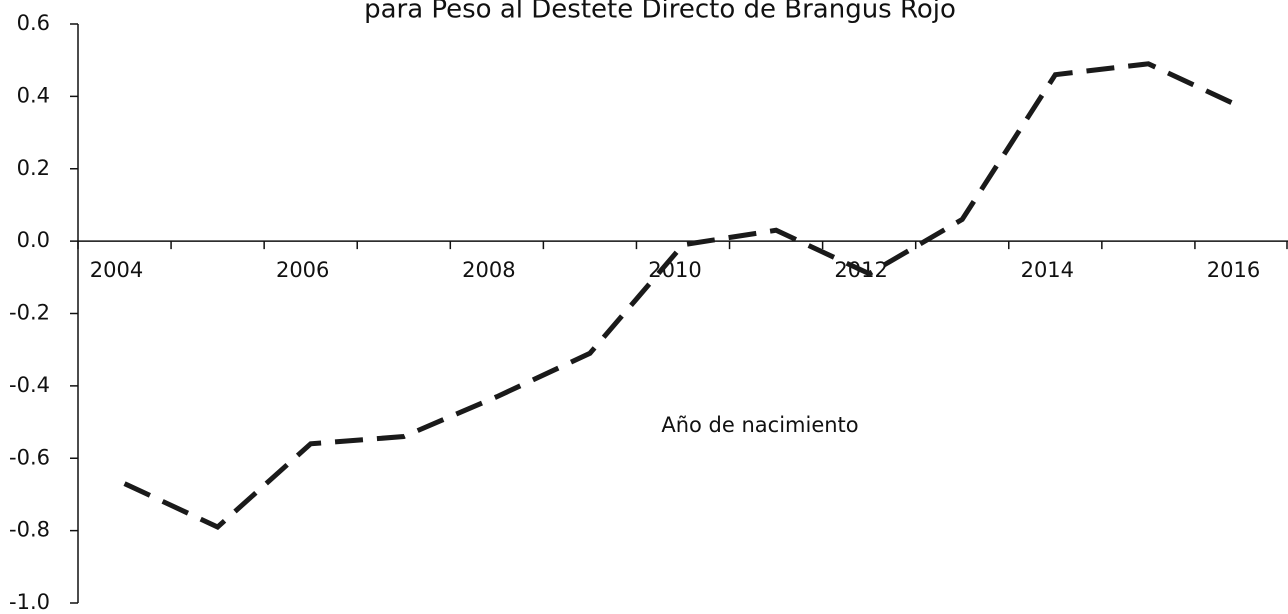 The height and width of the screenshot is (614, 1288). I want to click on y-tick-label: -0.8, so click(29, 530).